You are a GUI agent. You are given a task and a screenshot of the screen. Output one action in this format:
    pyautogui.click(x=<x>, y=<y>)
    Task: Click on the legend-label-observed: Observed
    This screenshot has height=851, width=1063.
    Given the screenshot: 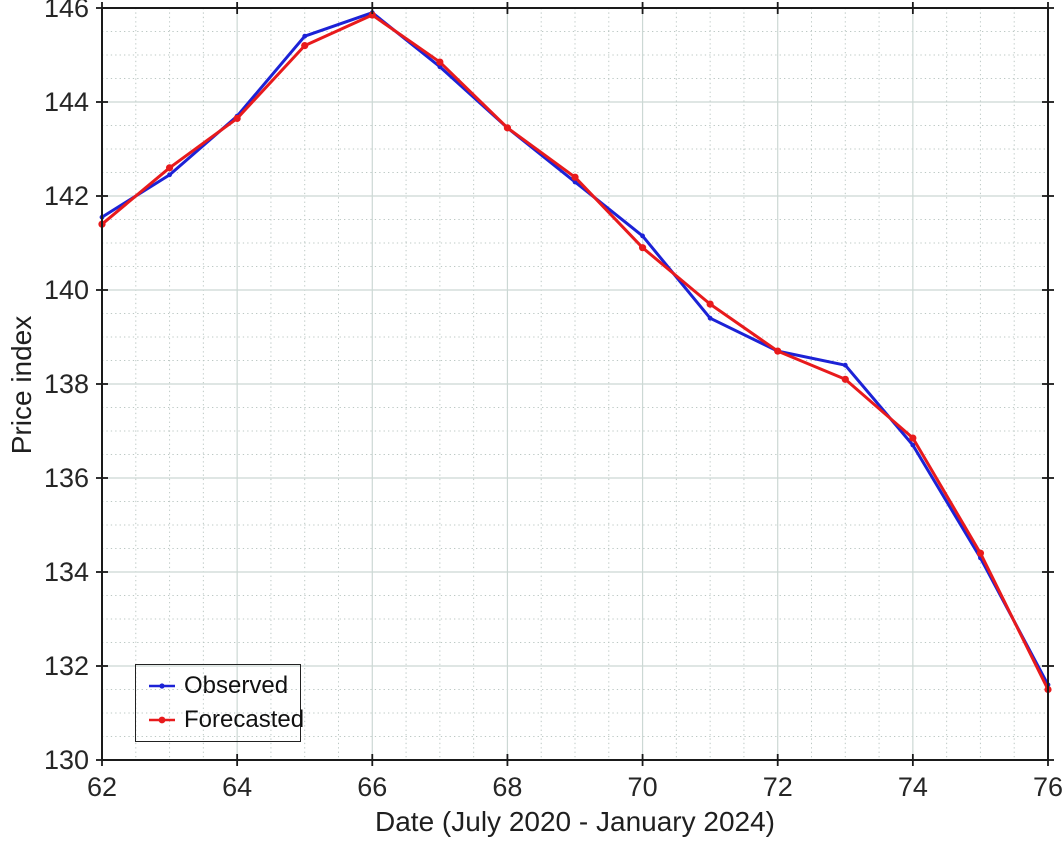 What is the action you would take?
    pyautogui.click(x=236, y=686)
    